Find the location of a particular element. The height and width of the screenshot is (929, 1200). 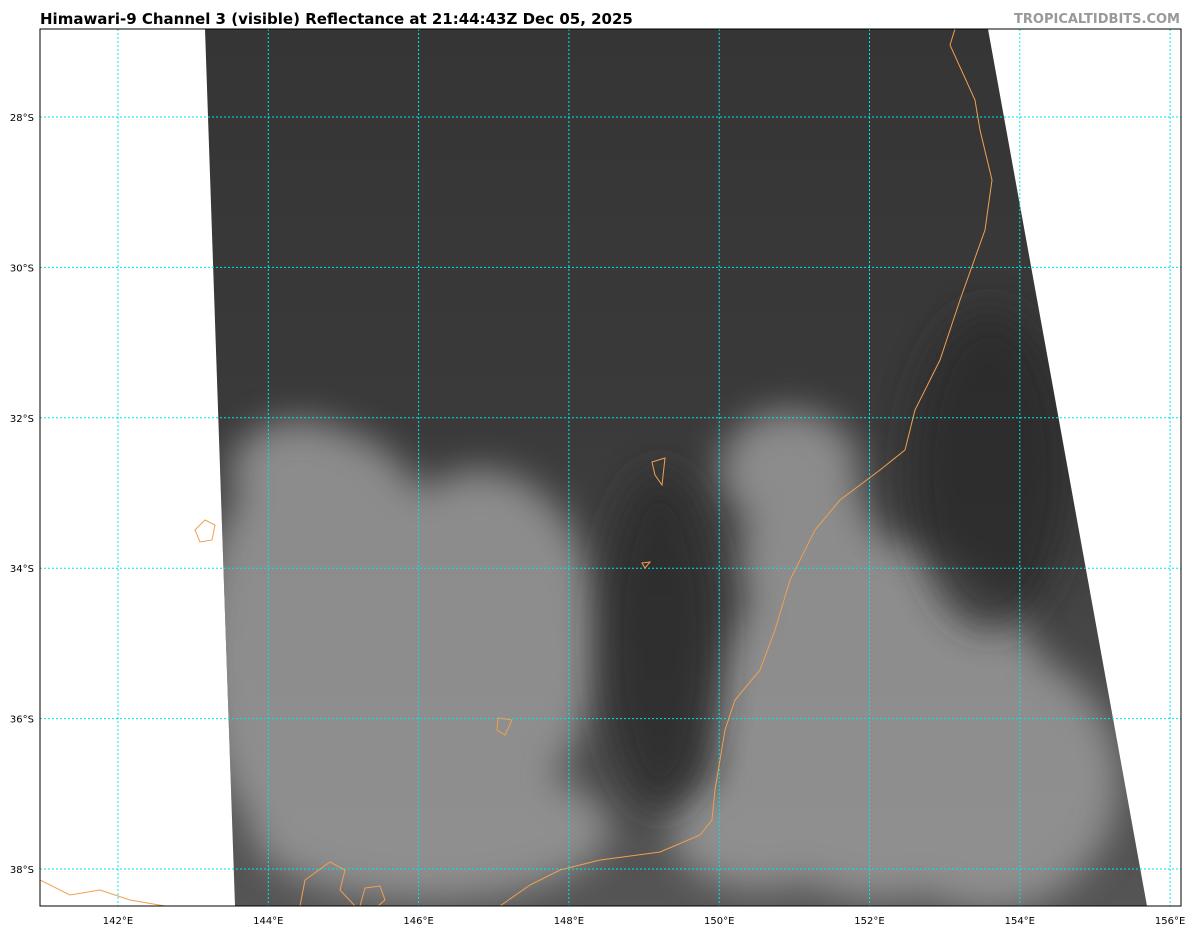

brand-watermark: TROPICALTIDBITS.COM is located at coordinates (1097, 19).